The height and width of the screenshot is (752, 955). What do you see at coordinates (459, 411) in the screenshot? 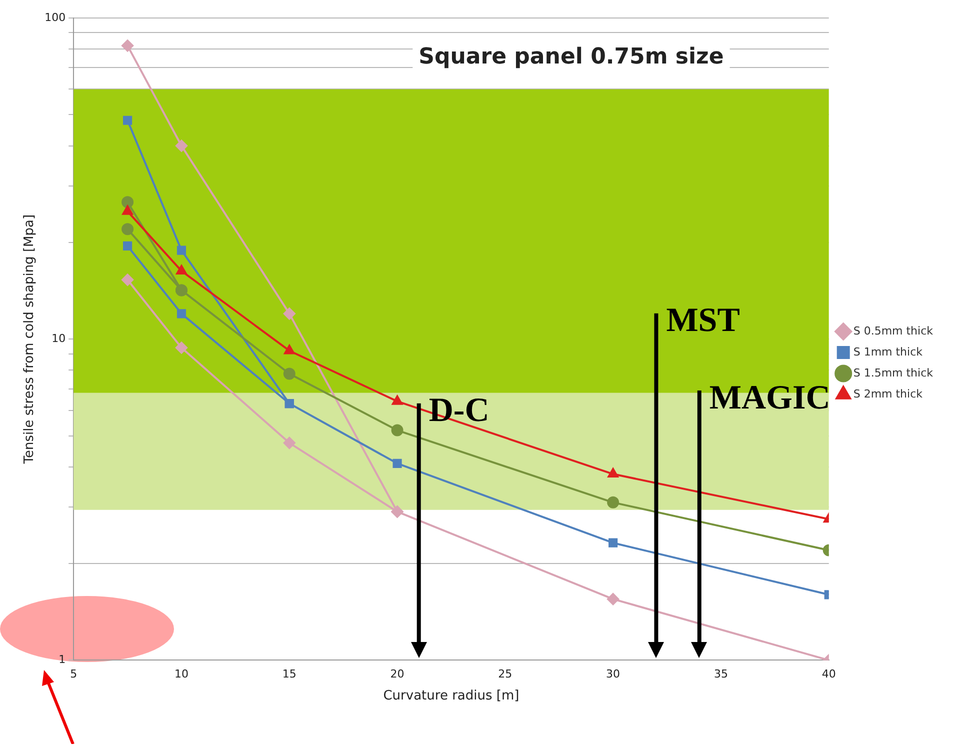
I see `ref-line-label: D-C` at bounding box center [459, 411].